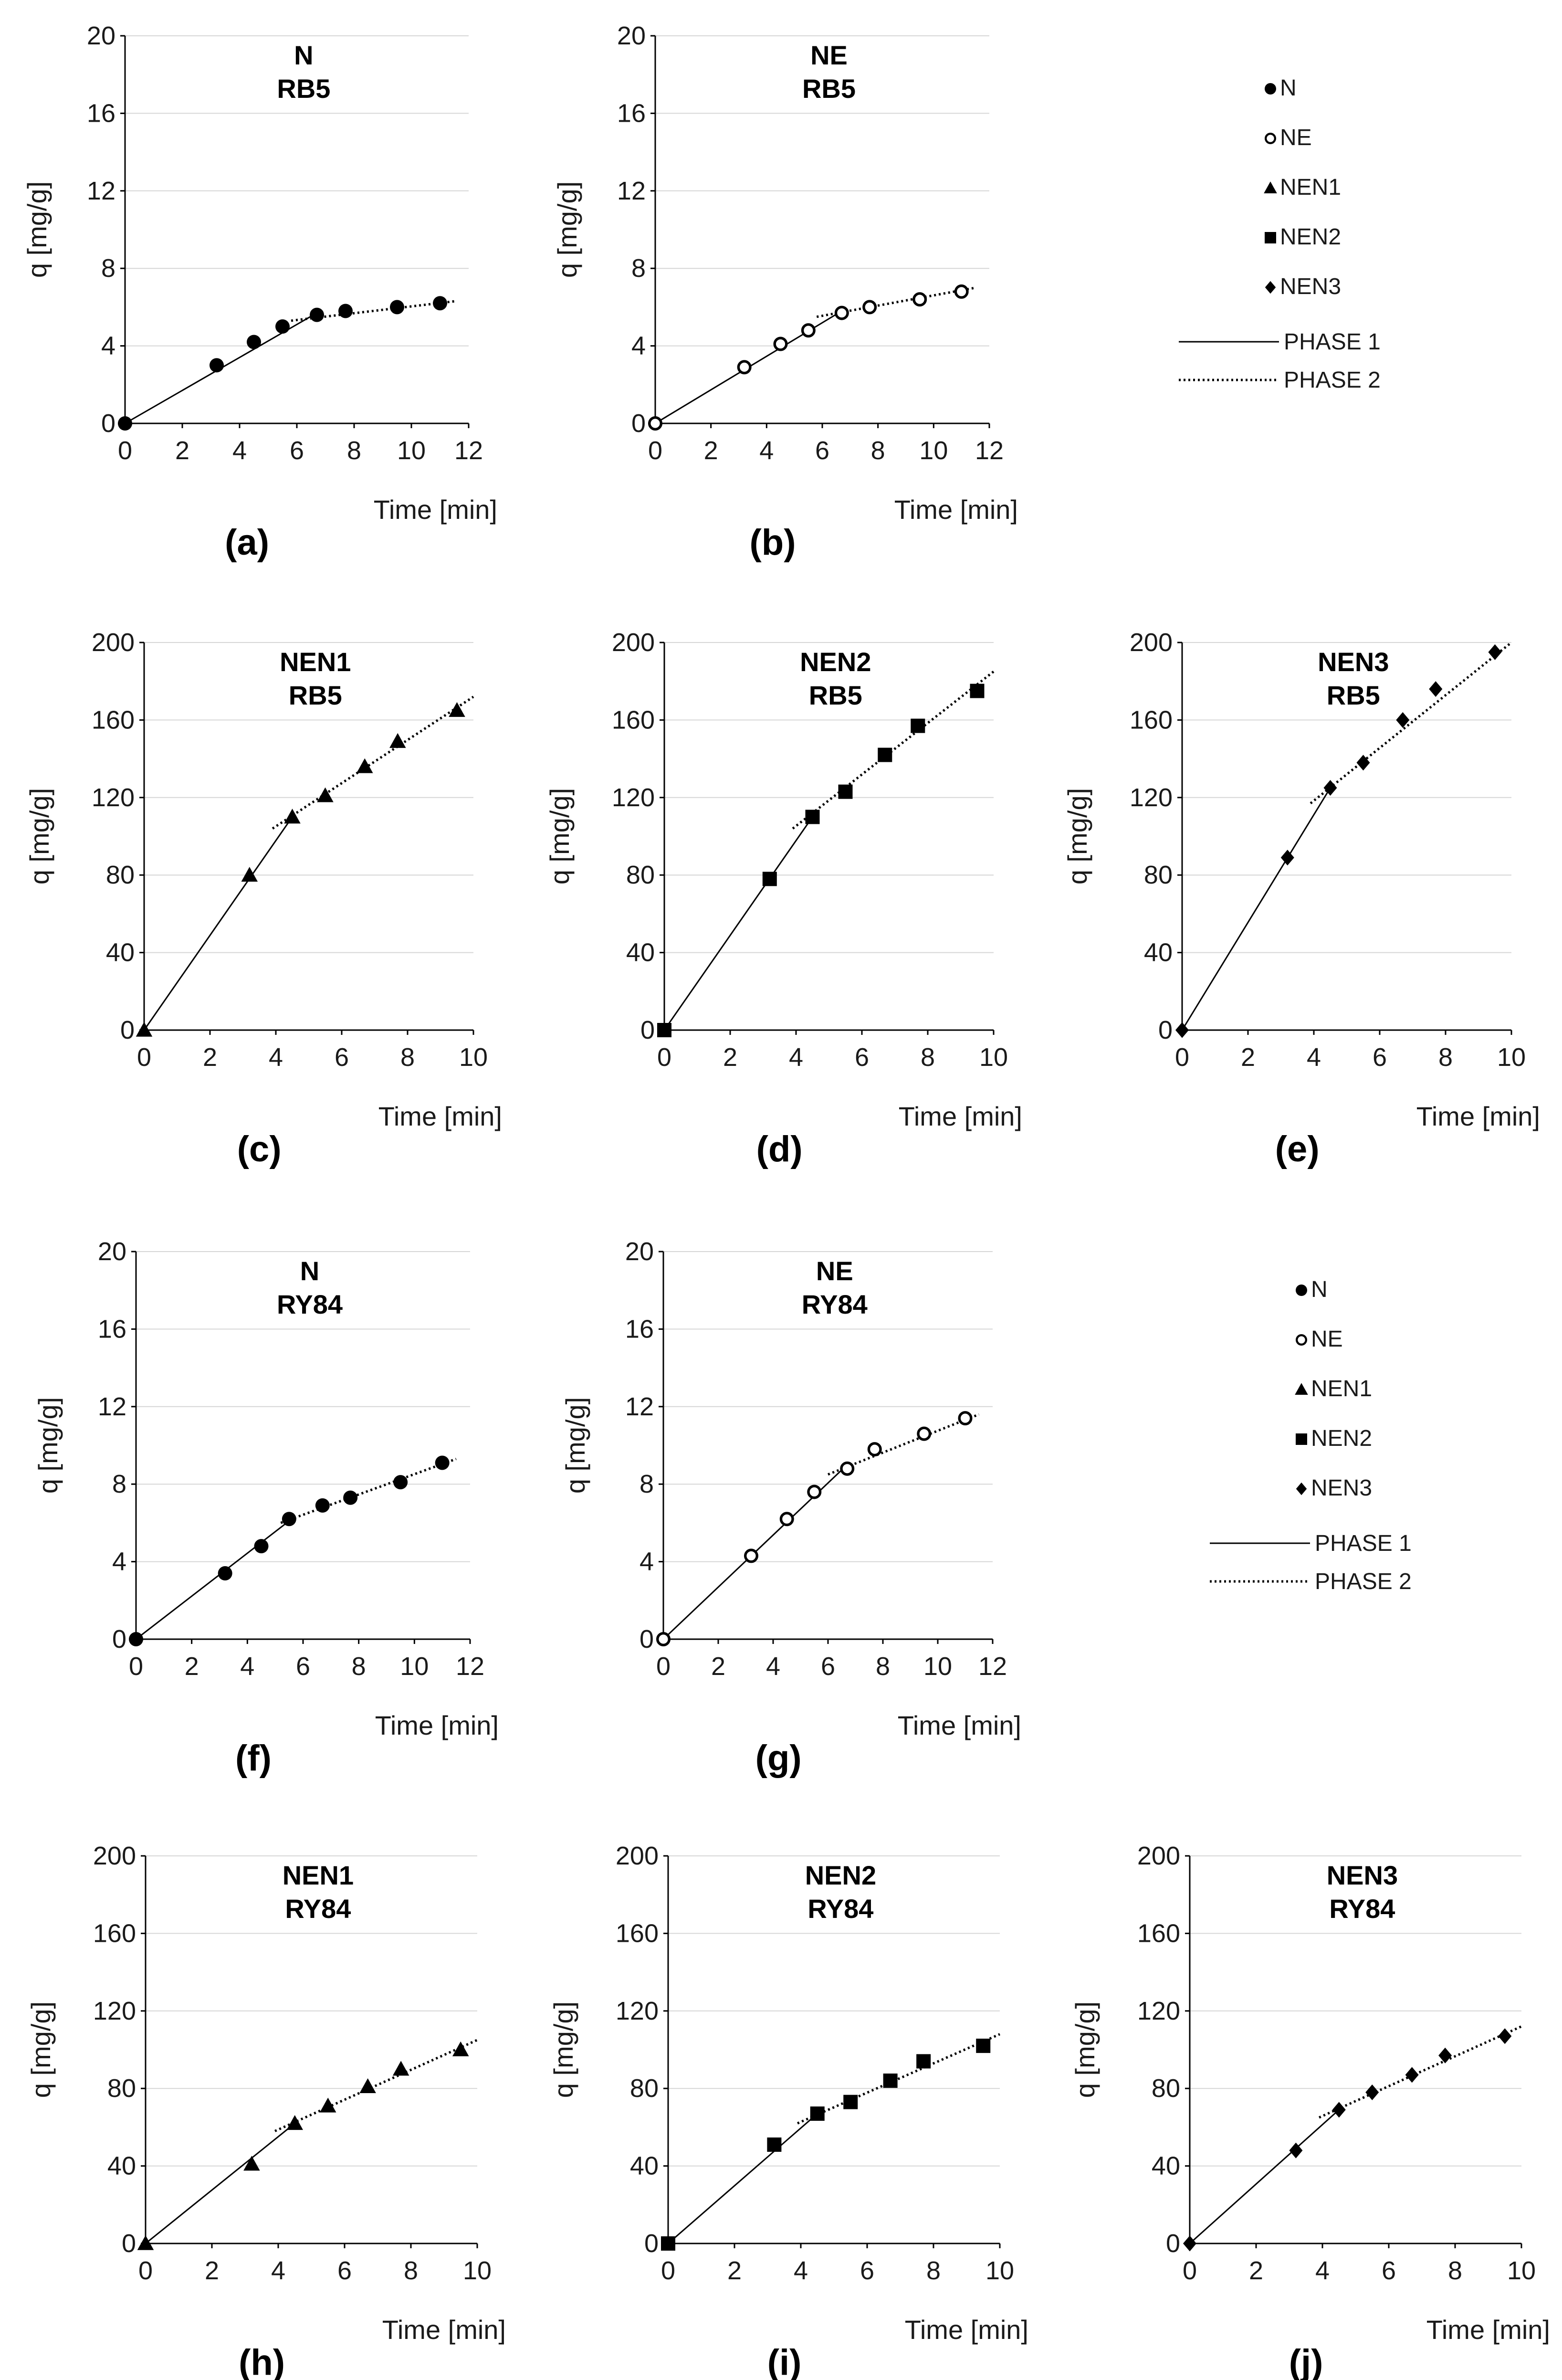  Describe the element at coordinates (1353, 662) in the screenshot. I see `panel-title-line: NEN3` at that location.